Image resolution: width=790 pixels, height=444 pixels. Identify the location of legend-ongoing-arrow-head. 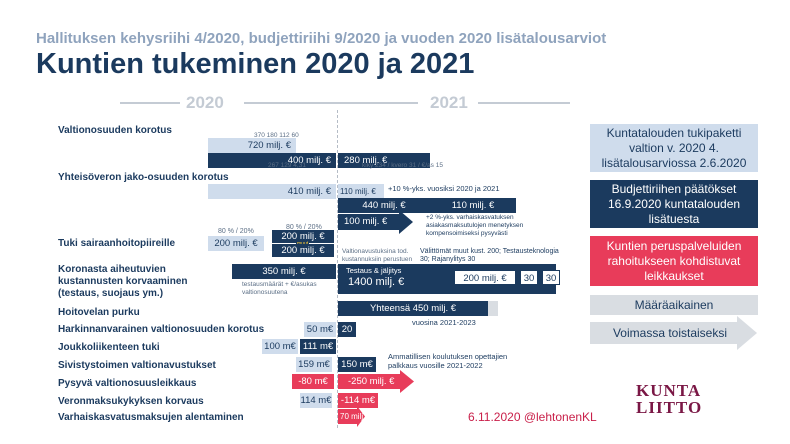
(747, 333).